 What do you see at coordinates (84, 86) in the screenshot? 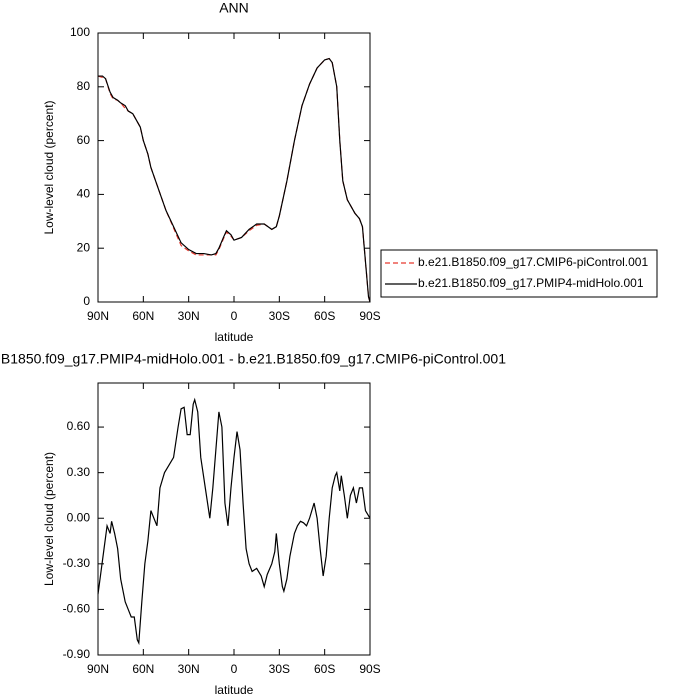
I see `y-tick-label: 80` at bounding box center [84, 86].